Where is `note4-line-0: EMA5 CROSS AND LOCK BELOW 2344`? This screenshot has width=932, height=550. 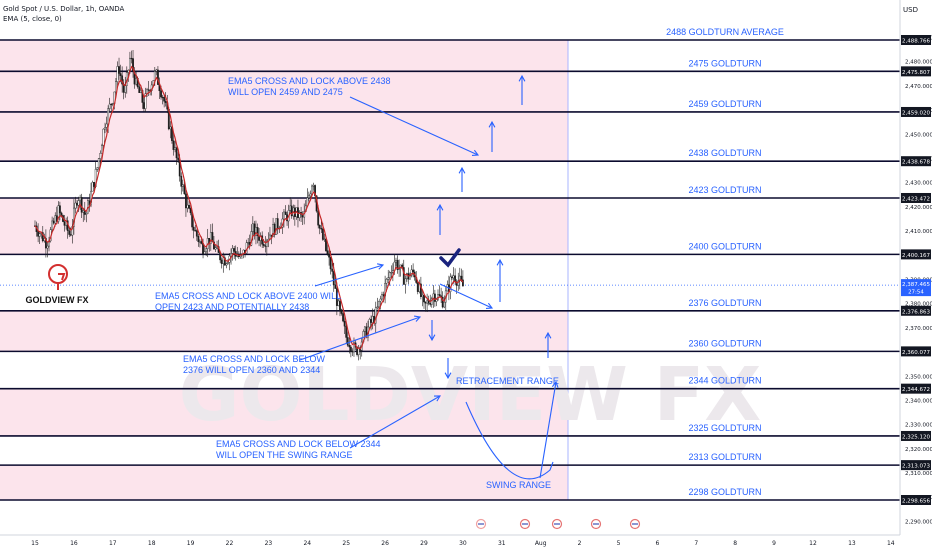
note4-line-0: EMA5 CROSS AND LOCK BELOW 2344 is located at coordinates (298, 444).